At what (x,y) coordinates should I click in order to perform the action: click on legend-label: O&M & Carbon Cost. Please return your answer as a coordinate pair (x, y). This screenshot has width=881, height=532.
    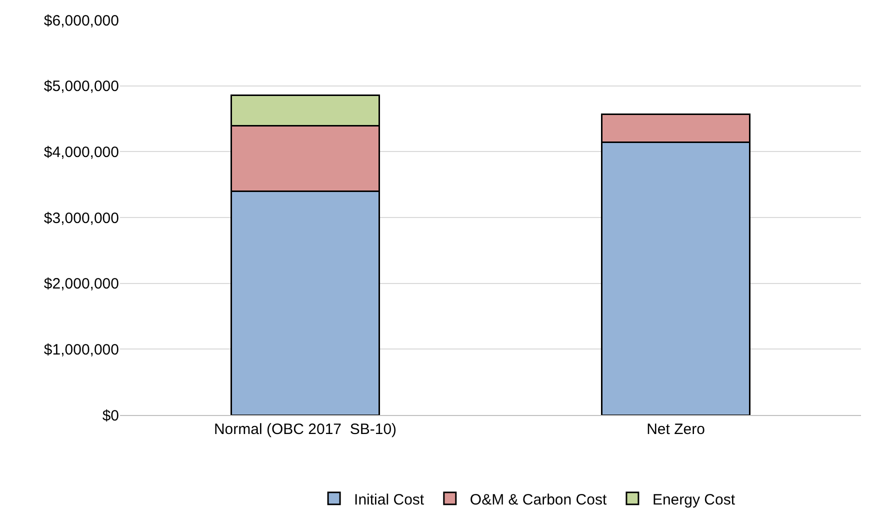
    Looking at the image, I should click on (539, 499).